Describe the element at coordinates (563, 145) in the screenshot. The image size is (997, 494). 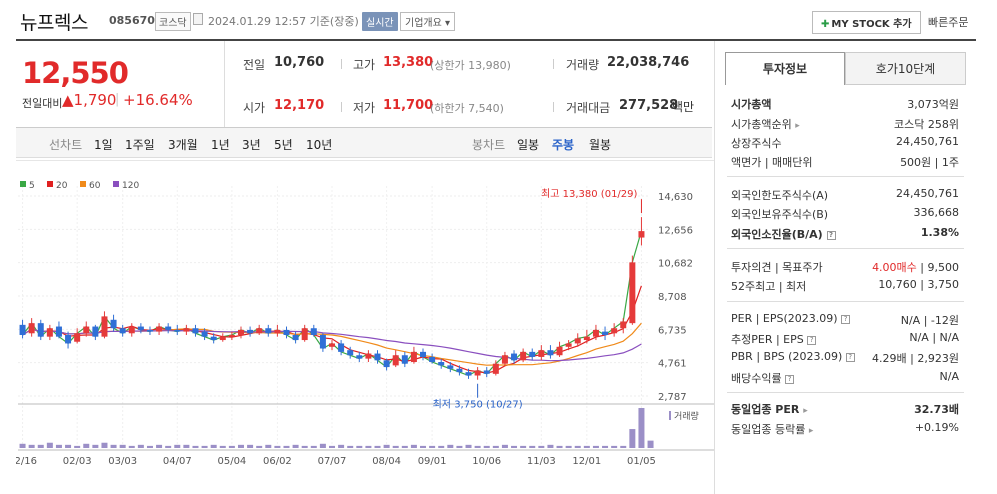
I see `candle-weekly: 주봉` at that location.